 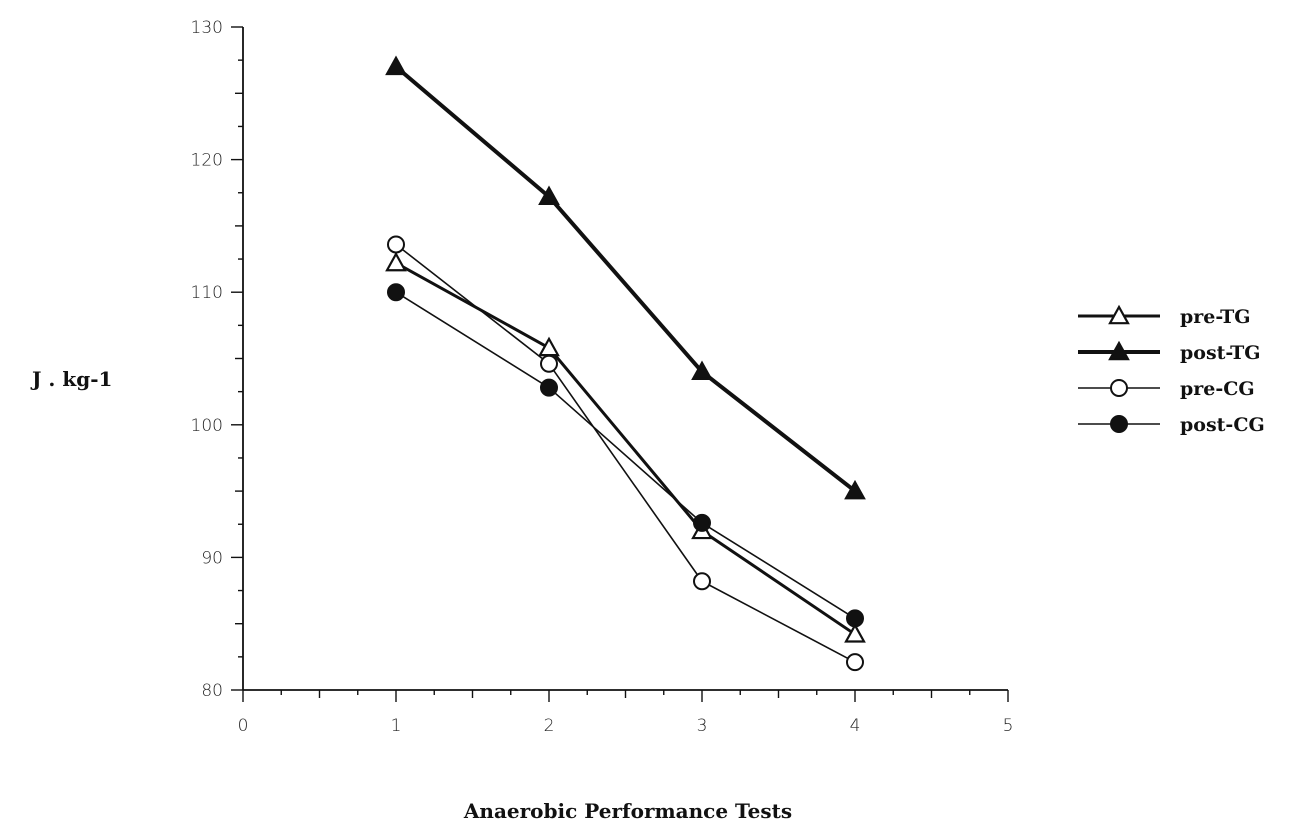 I want to click on series-line-post-cg, so click(x=625, y=455).